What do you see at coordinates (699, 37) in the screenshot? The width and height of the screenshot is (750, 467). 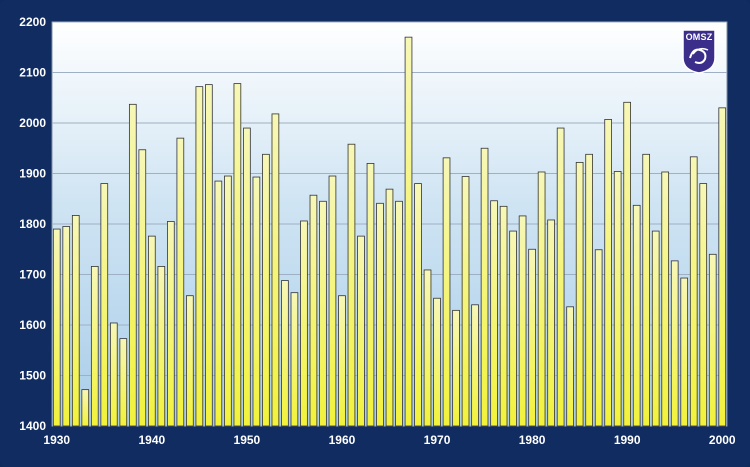 I see `logo-text: OMSZ` at bounding box center [699, 37].